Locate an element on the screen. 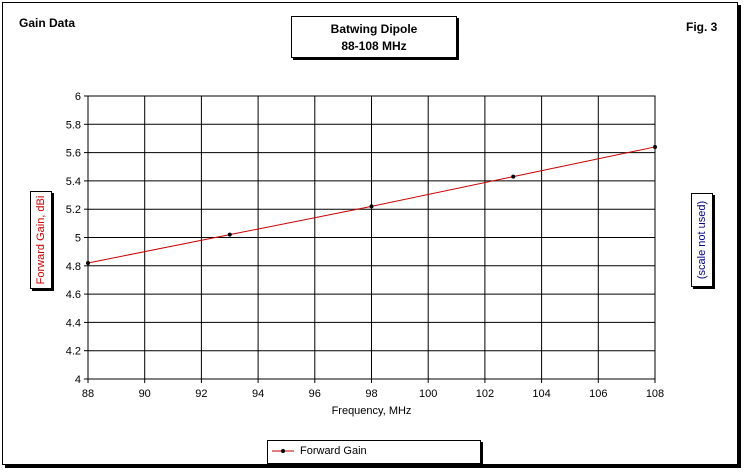  chart-title: Batwing Dipole is located at coordinates (374, 29).